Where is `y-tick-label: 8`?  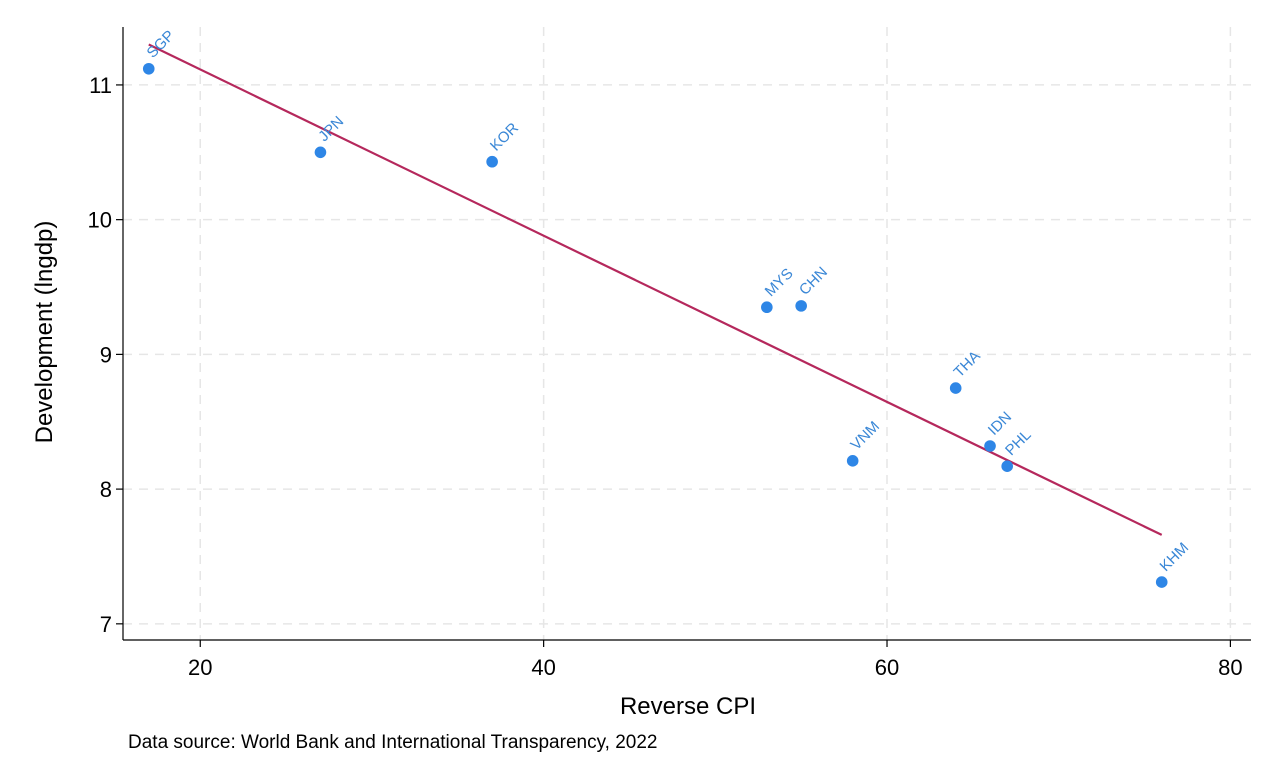
y-tick-label: 8 is located at coordinates (106, 489).